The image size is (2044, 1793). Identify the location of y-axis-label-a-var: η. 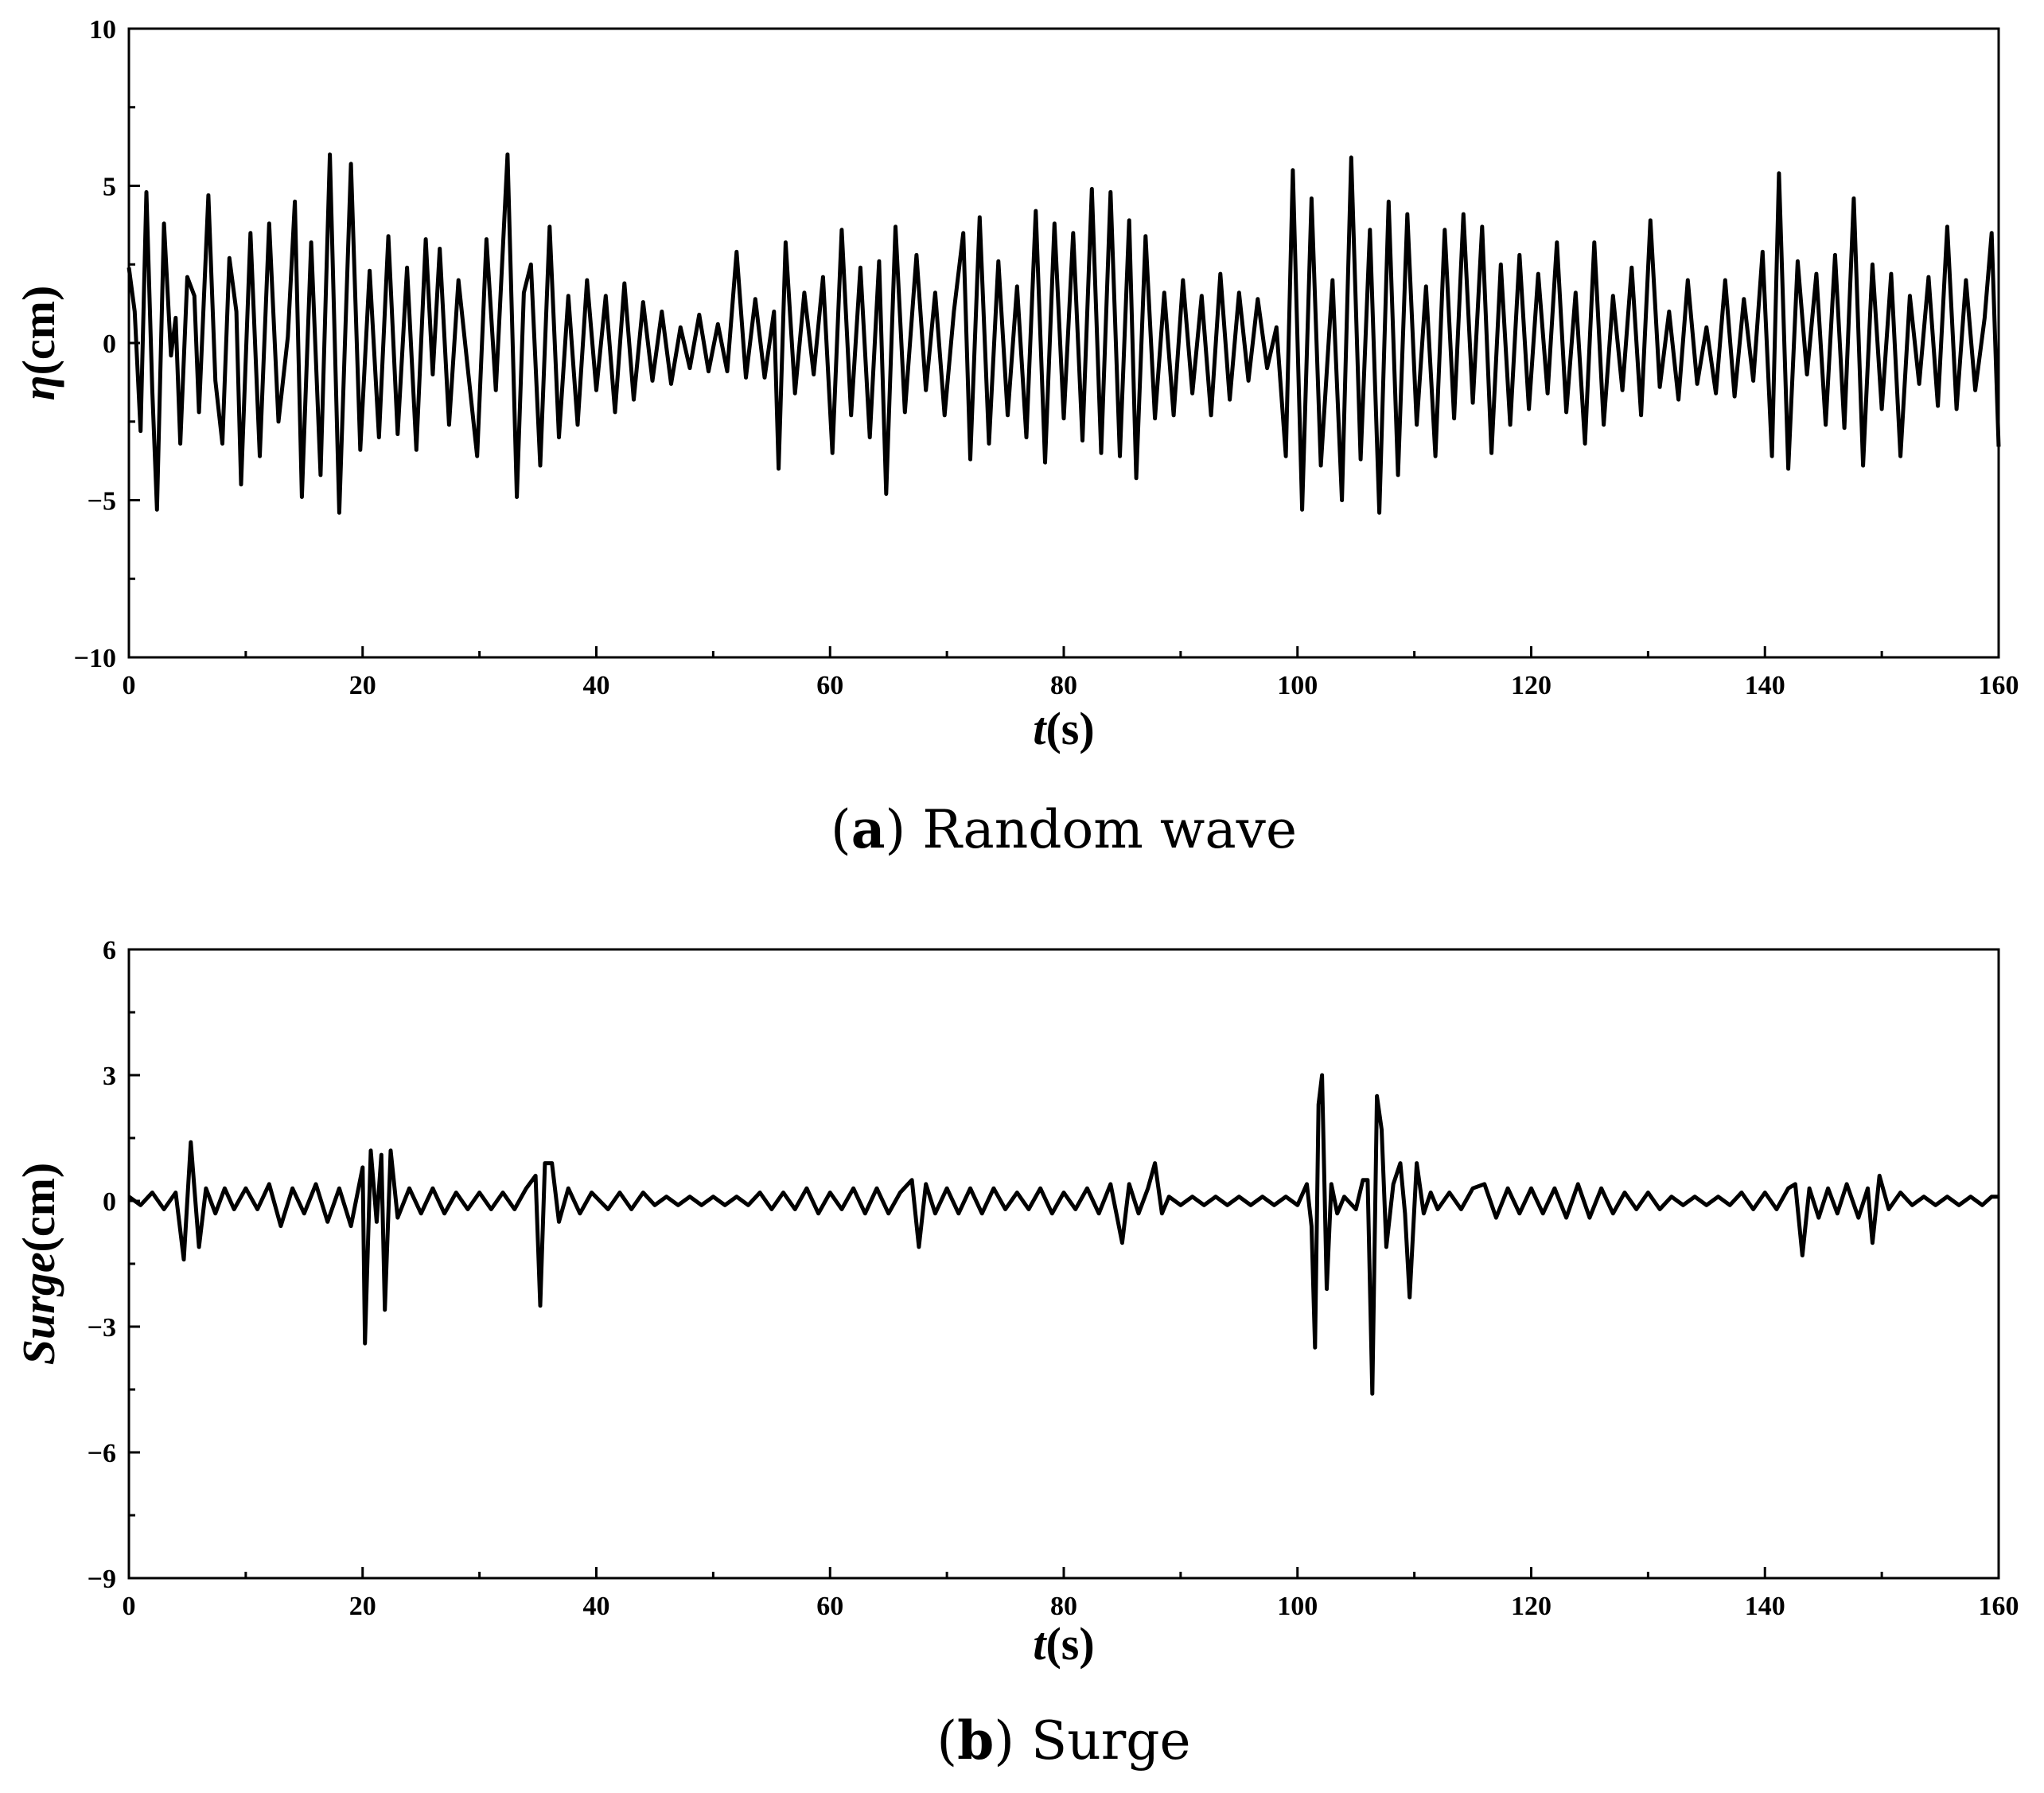
(38, 388).